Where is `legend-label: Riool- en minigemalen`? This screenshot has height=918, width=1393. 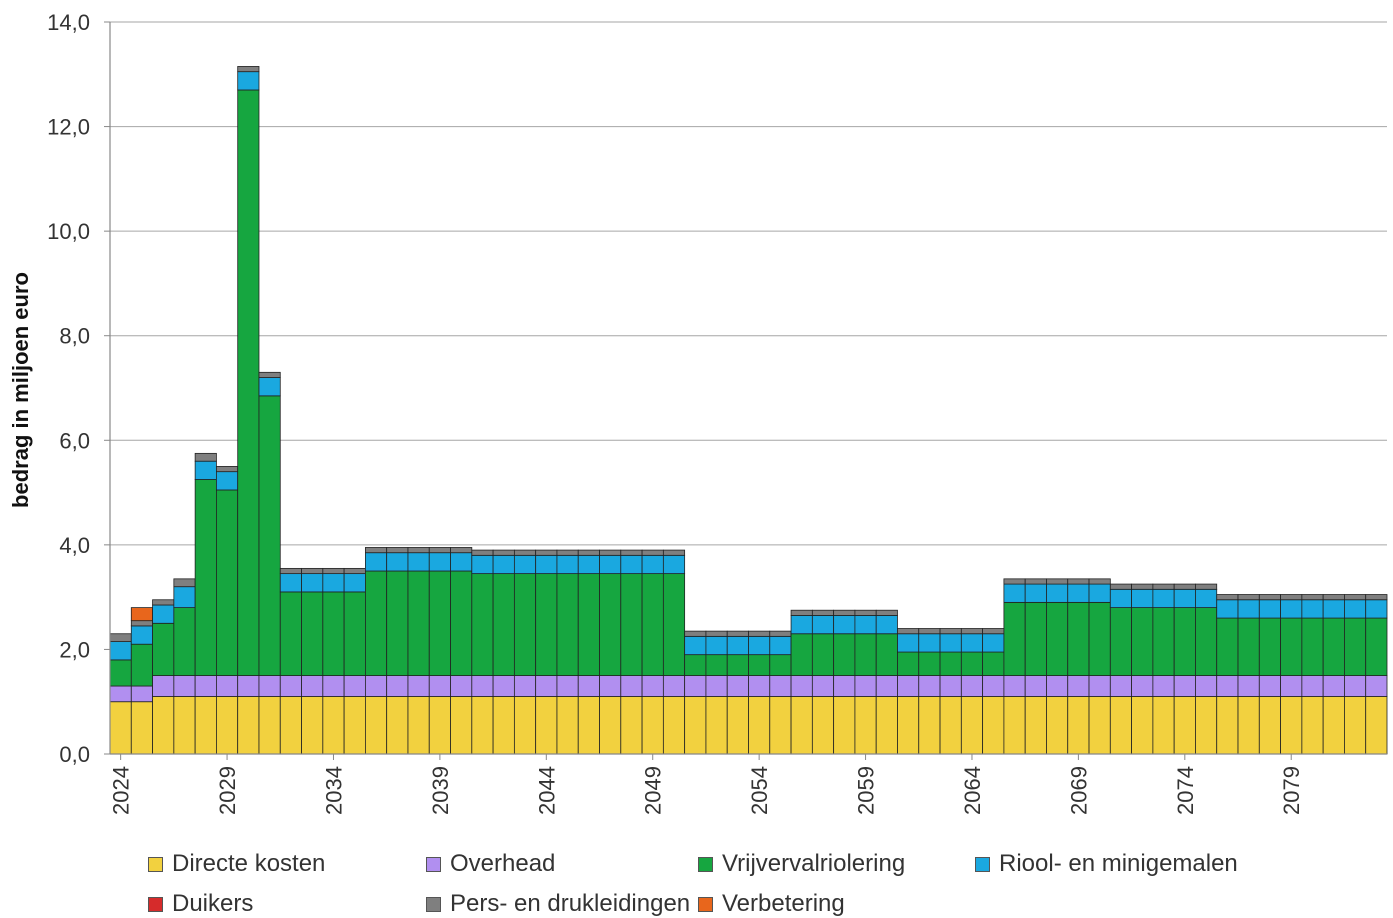 legend-label: Riool- en minigemalen is located at coordinates (1118, 863).